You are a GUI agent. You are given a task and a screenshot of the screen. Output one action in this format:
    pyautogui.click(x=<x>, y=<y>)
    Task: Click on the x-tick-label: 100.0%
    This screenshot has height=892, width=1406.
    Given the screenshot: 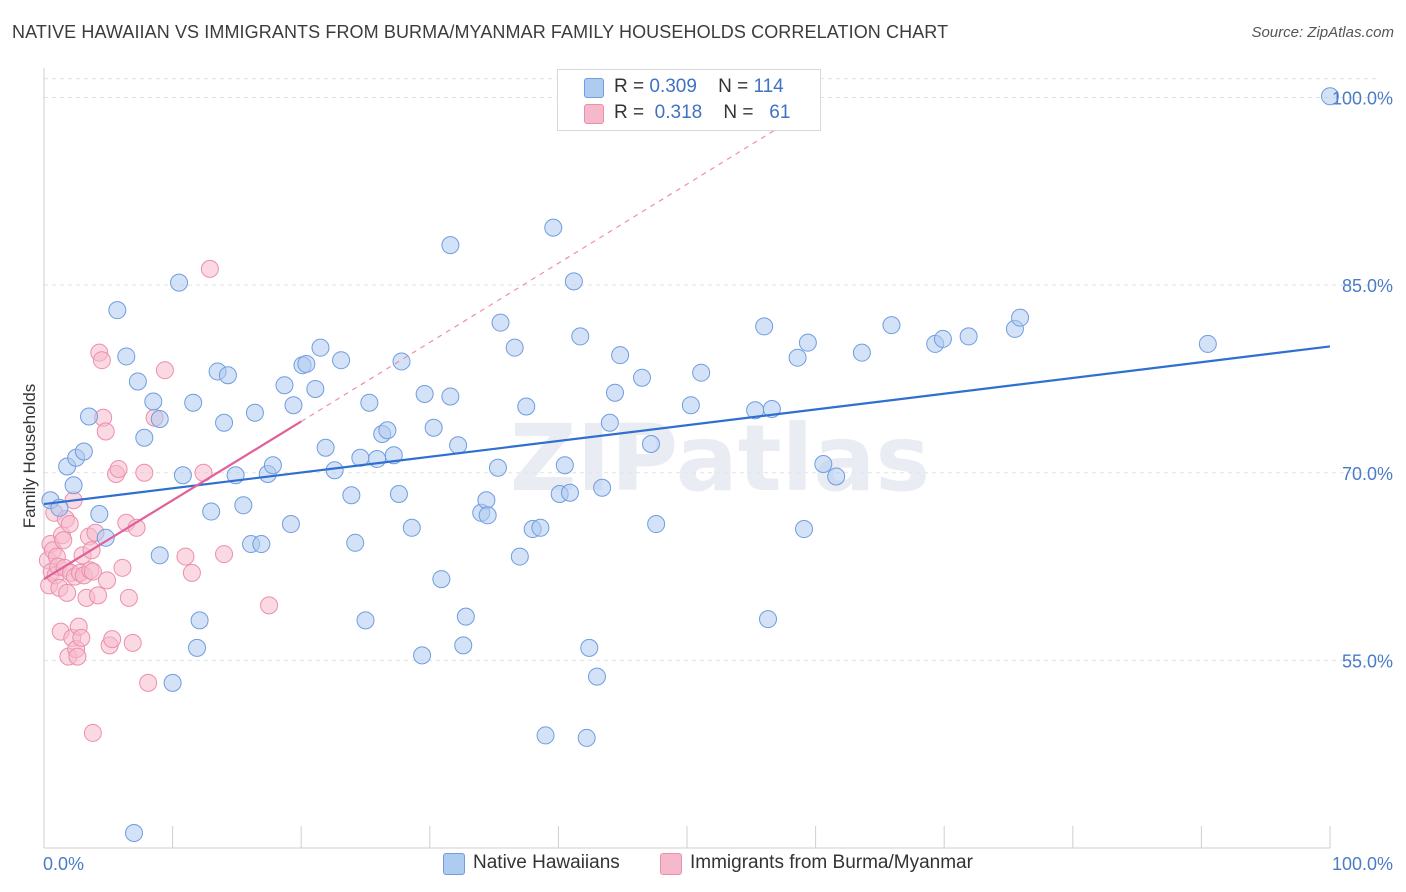 What is the action you would take?
    pyautogui.click(x=1362, y=864)
    